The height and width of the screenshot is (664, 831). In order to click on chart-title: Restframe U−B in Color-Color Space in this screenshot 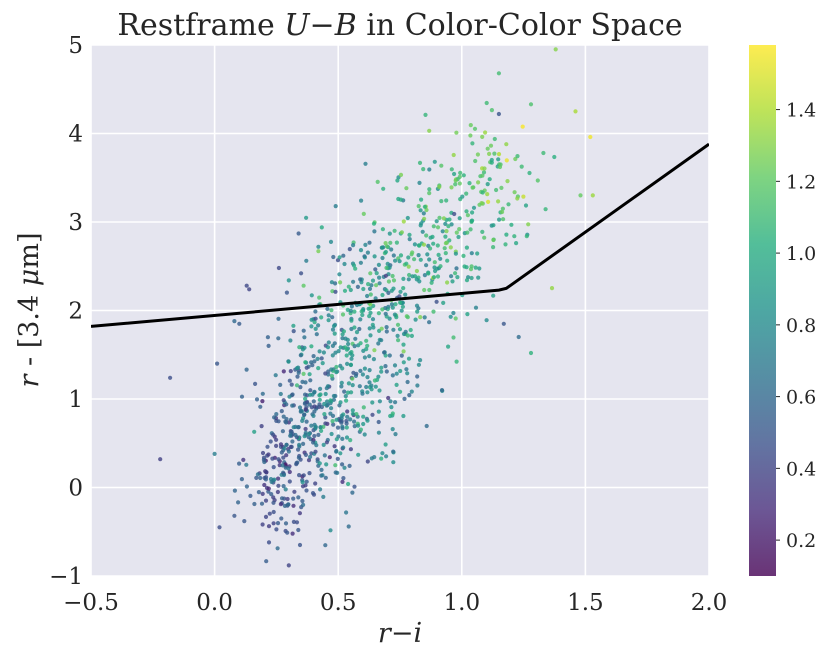, I will do `click(399, 25)`.